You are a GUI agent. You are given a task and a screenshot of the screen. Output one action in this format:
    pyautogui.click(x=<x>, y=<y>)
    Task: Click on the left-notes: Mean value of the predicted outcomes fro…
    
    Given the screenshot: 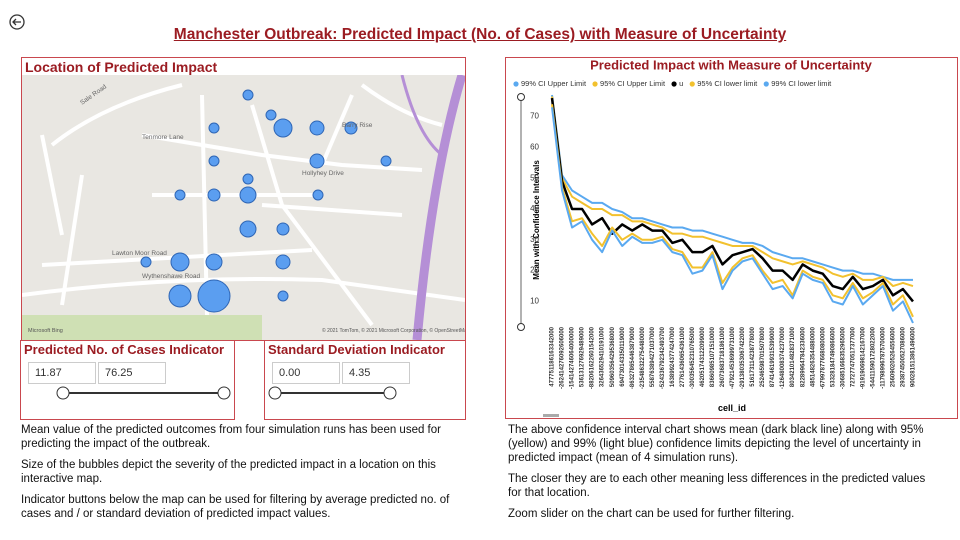 What is the action you would take?
    pyautogui.click(x=243, y=475)
    